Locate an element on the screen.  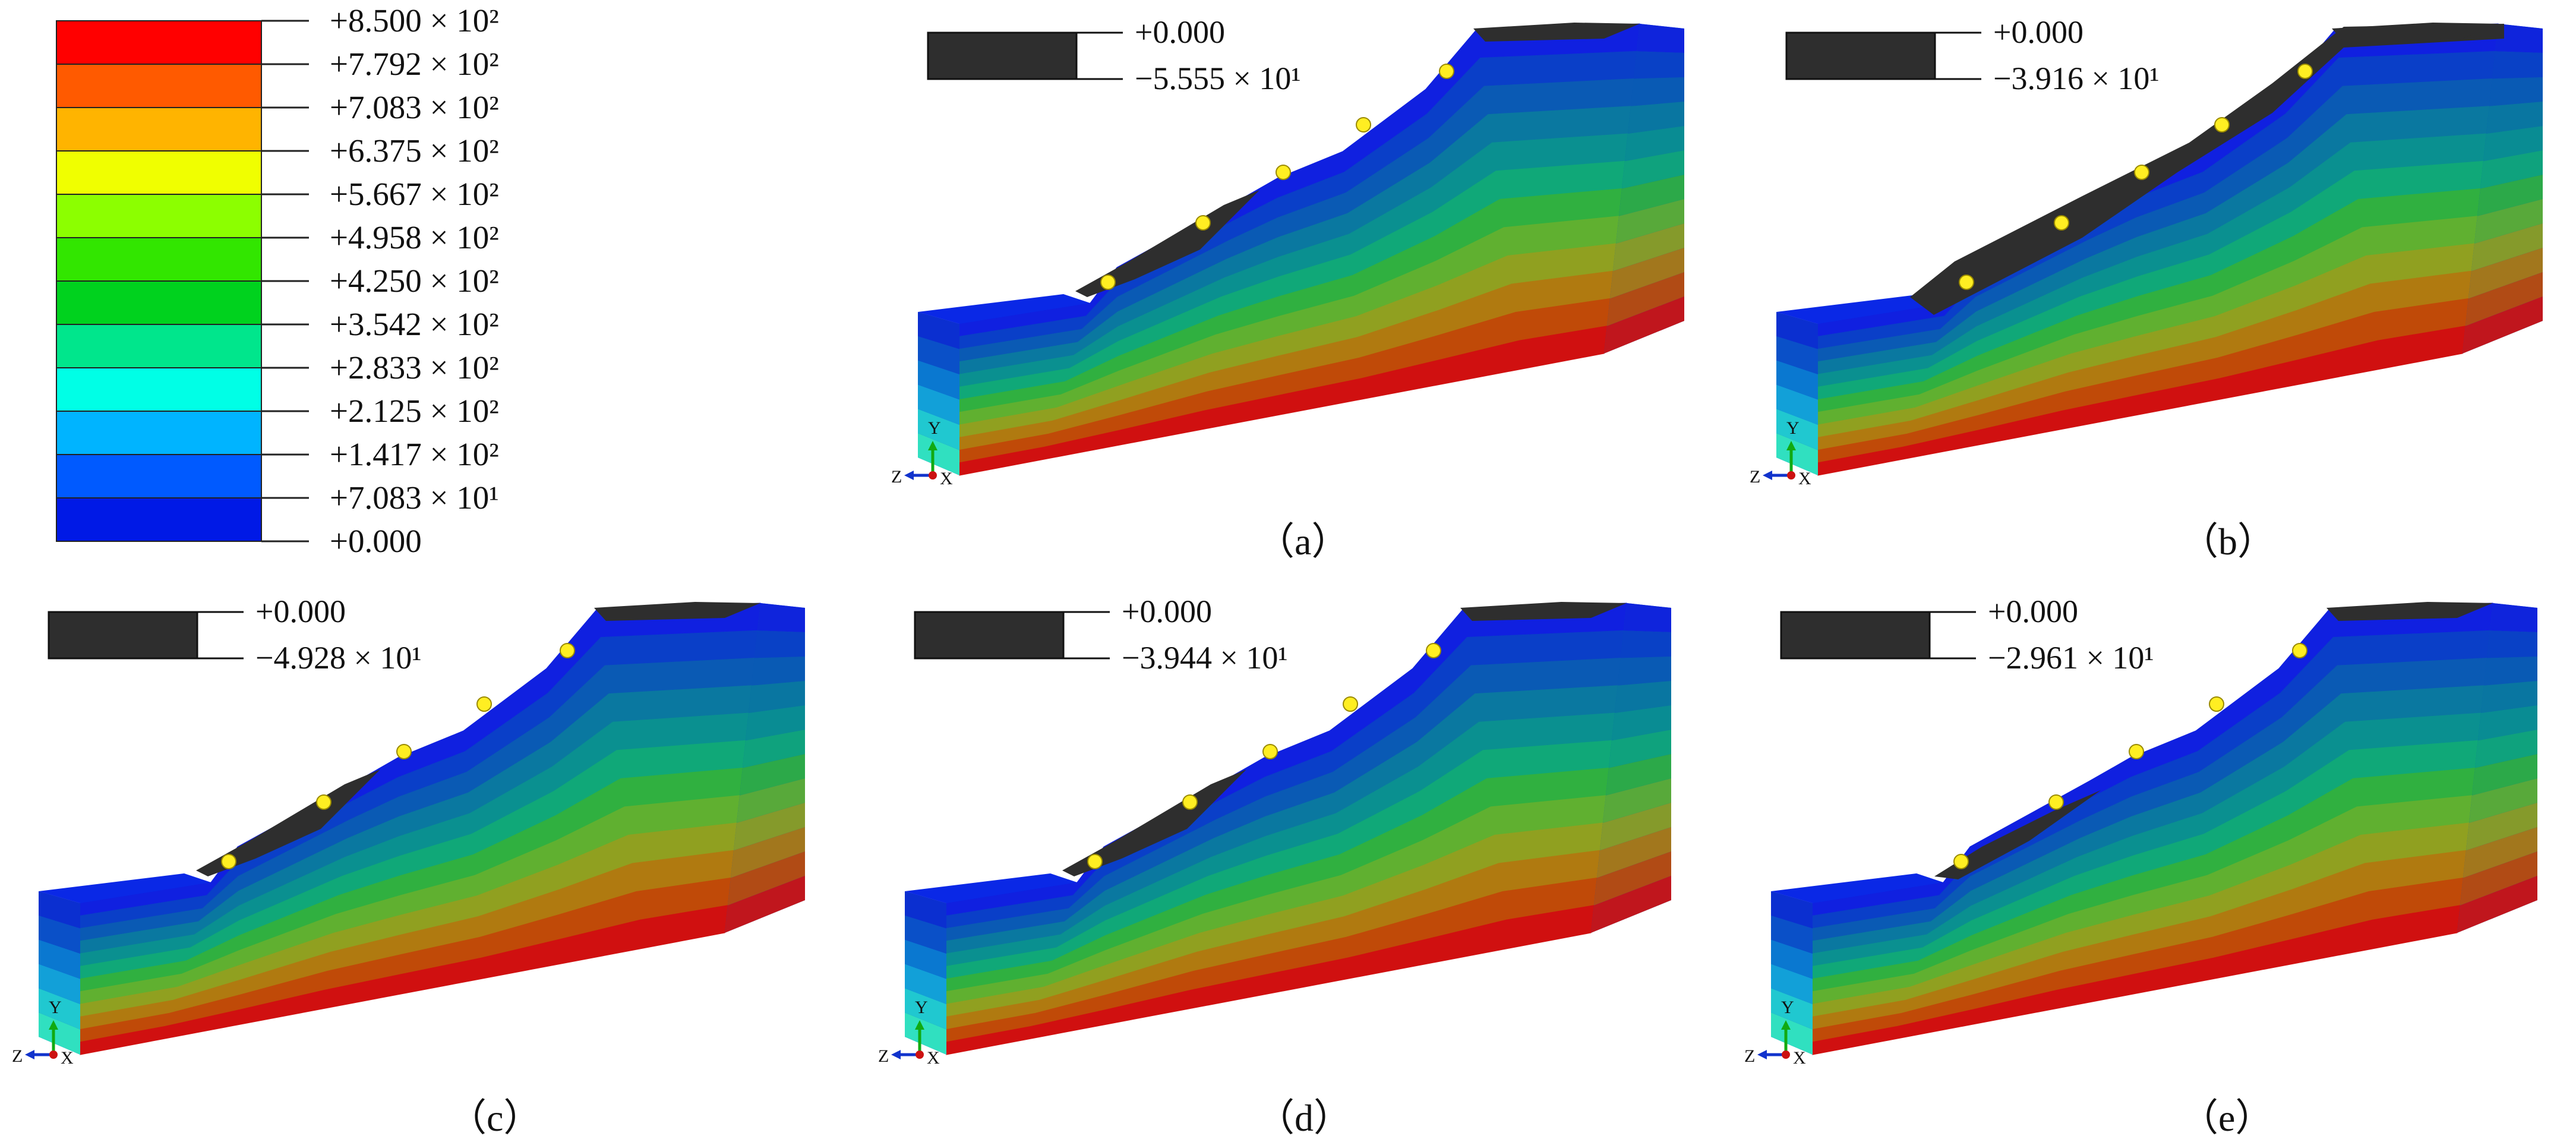
legend-label: +2.125 × 10² is located at coordinates (414, 411).